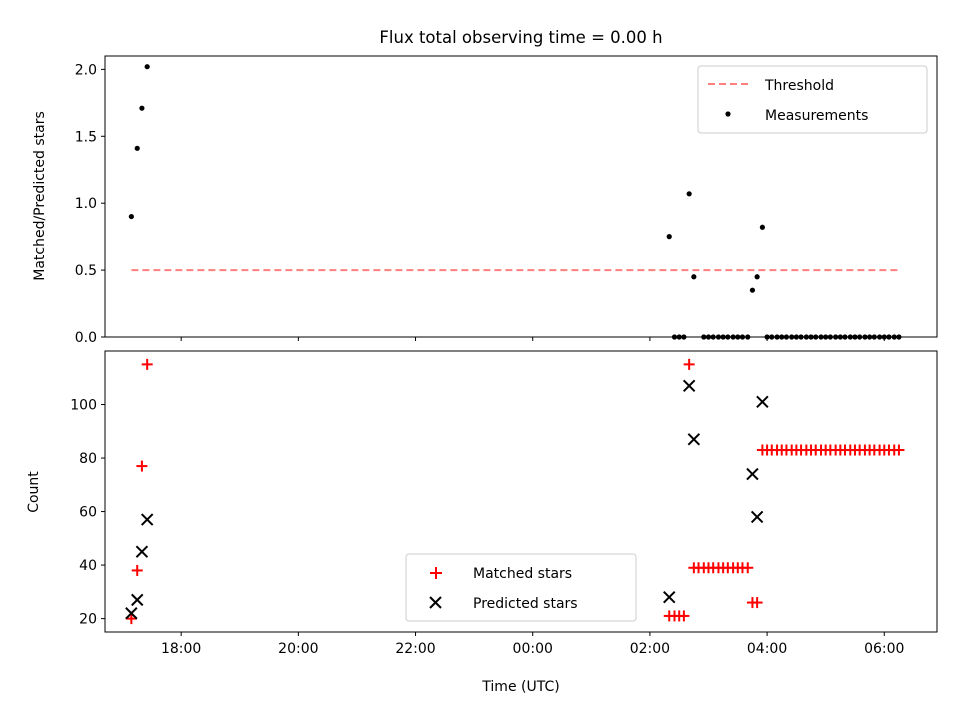 Image resolution: width=960 pixels, height=720 pixels. What do you see at coordinates (86, 137) in the screenshot?
I see `y-tick-label: 1.5` at bounding box center [86, 137].